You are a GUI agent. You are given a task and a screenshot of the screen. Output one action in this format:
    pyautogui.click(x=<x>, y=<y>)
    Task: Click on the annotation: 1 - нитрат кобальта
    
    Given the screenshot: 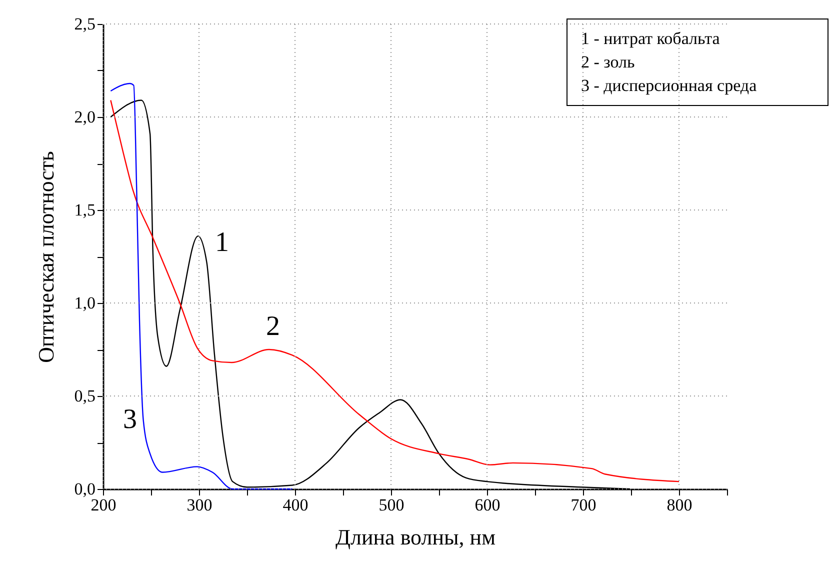 What is the action you would take?
    pyautogui.click(x=650, y=38)
    